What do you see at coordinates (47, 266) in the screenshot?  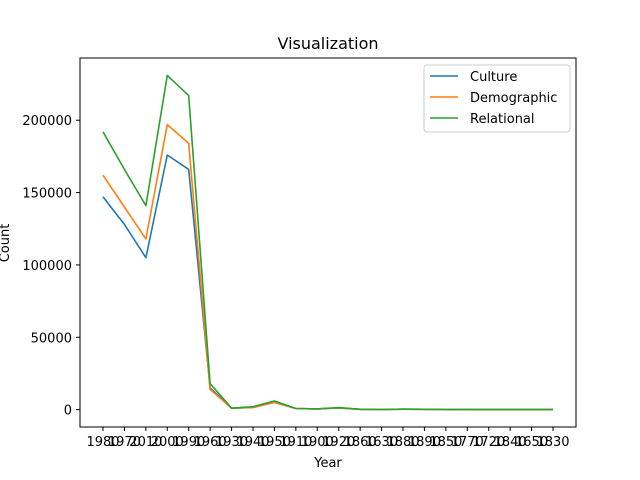 I see `y-tick-label: 100000` at bounding box center [47, 266].